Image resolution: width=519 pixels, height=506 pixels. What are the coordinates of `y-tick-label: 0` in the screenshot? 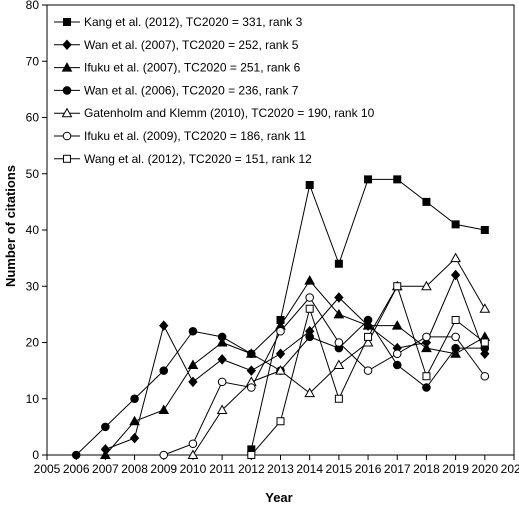 It's located at (35, 455).